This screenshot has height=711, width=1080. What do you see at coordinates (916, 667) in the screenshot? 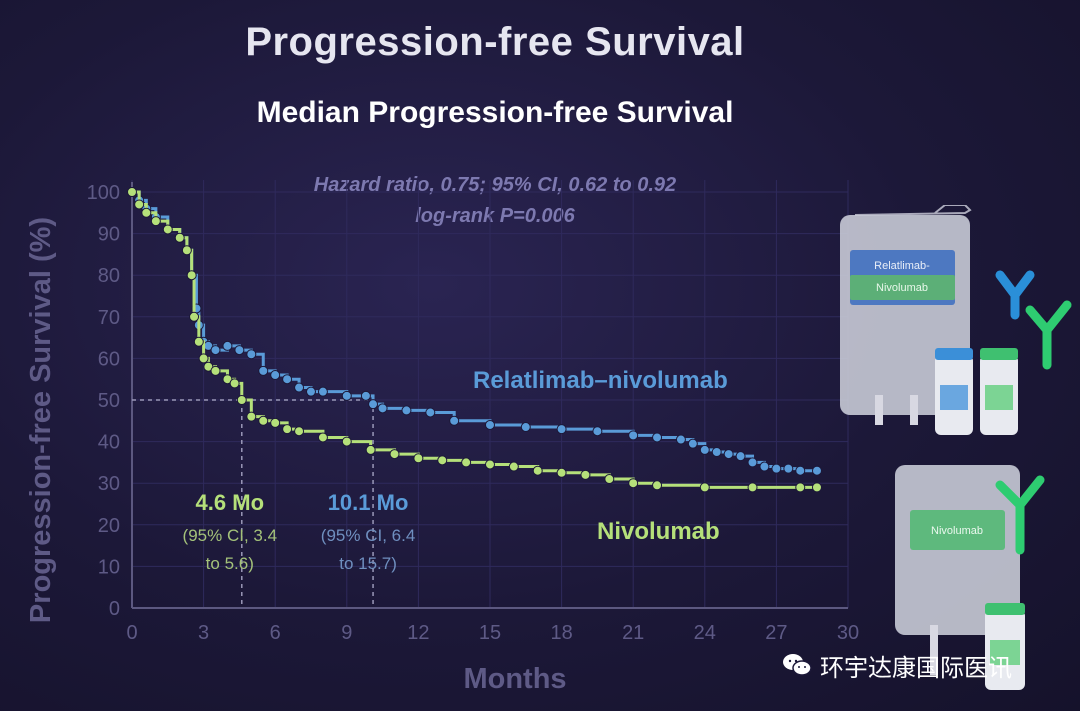
I see `watermark-text: 环宇达康国际医讯` at bounding box center [916, 667].